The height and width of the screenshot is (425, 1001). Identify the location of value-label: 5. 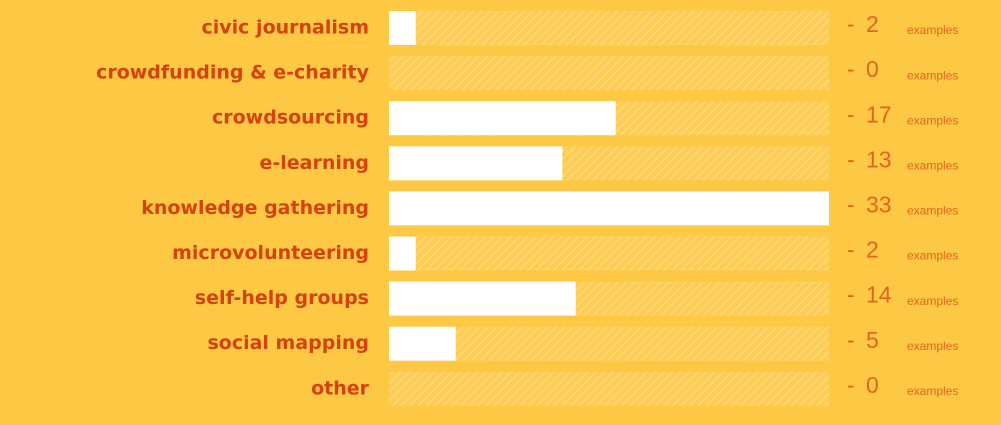
(872, 340).